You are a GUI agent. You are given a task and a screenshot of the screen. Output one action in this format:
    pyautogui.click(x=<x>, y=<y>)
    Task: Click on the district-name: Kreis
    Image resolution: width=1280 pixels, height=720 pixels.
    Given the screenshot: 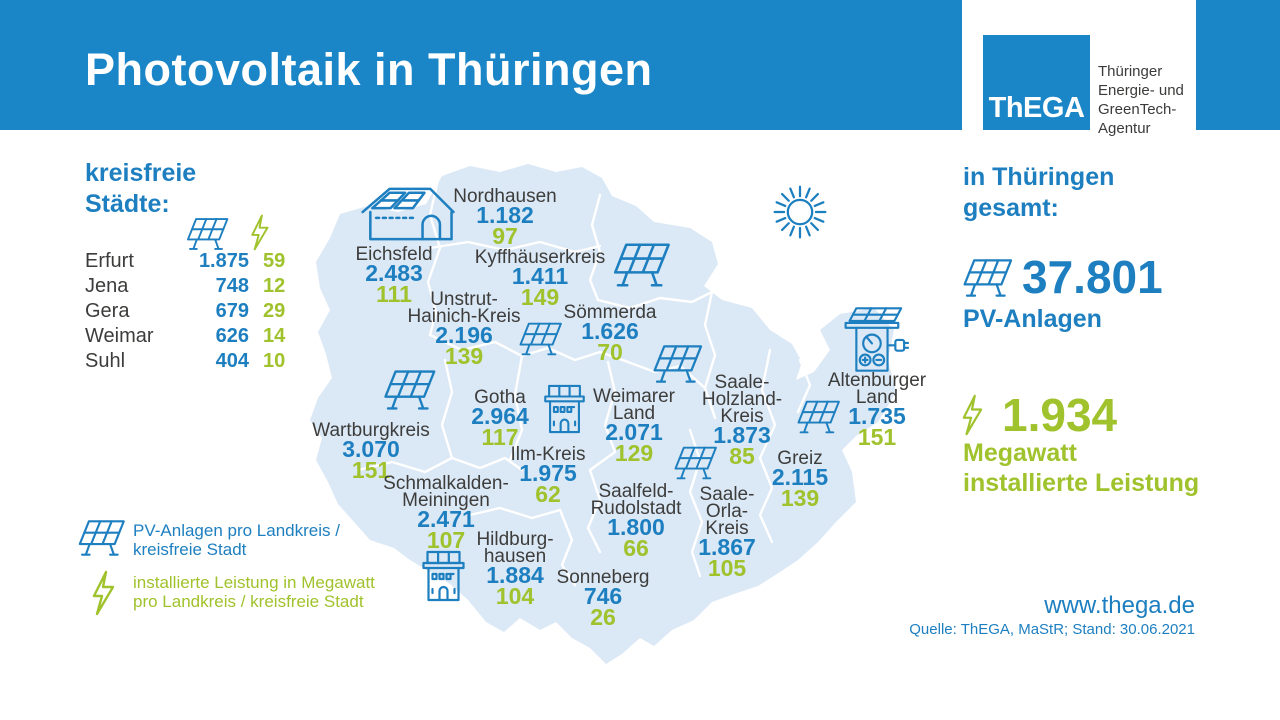 What is the action you would take?
    pyautogui.click(x=727, y=528)
    